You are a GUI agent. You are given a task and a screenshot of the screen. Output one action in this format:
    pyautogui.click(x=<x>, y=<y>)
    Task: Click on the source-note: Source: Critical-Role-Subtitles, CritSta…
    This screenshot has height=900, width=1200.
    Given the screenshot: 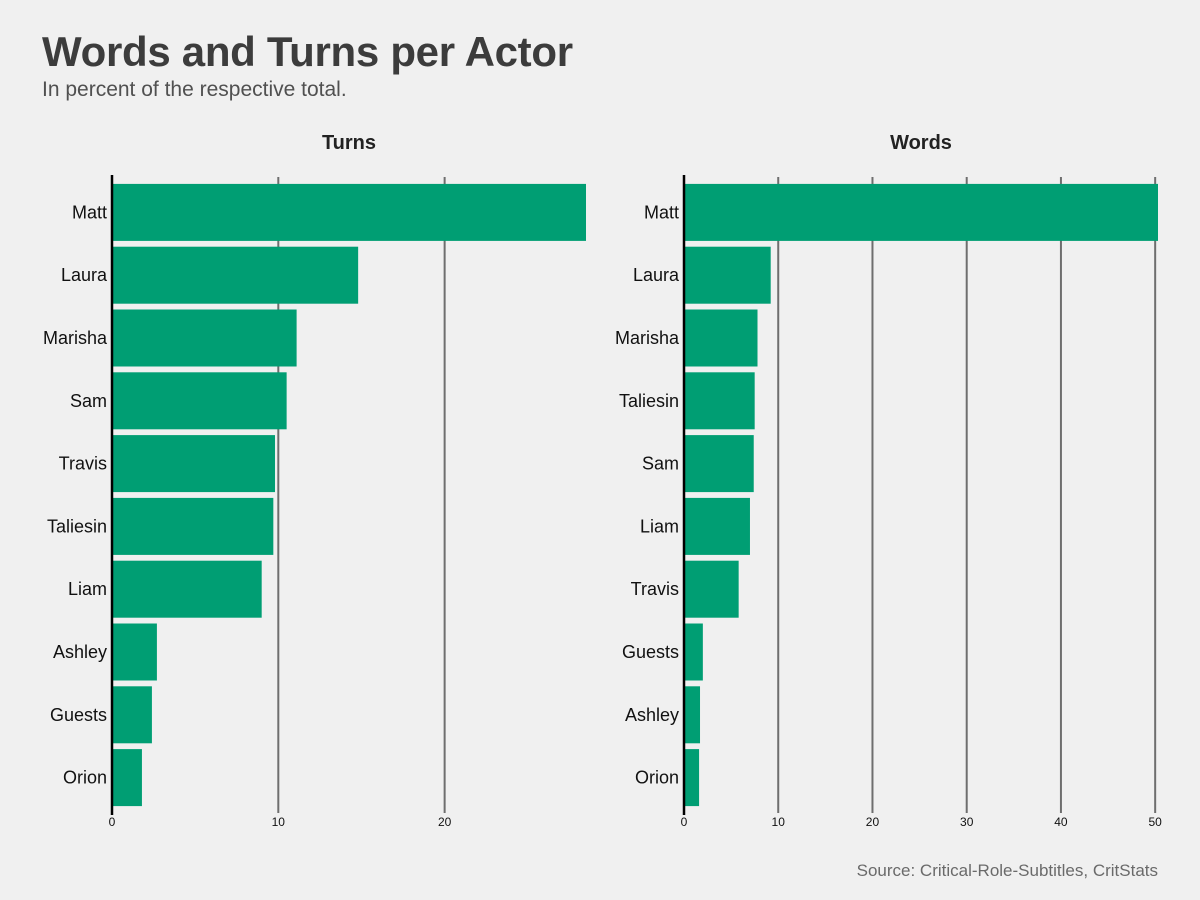 What is the action you would take?
    pyautogui.click(x=1007, y=870)
    